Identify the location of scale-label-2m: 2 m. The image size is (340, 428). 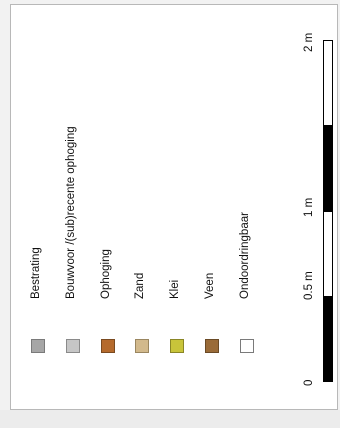
(309, 42).